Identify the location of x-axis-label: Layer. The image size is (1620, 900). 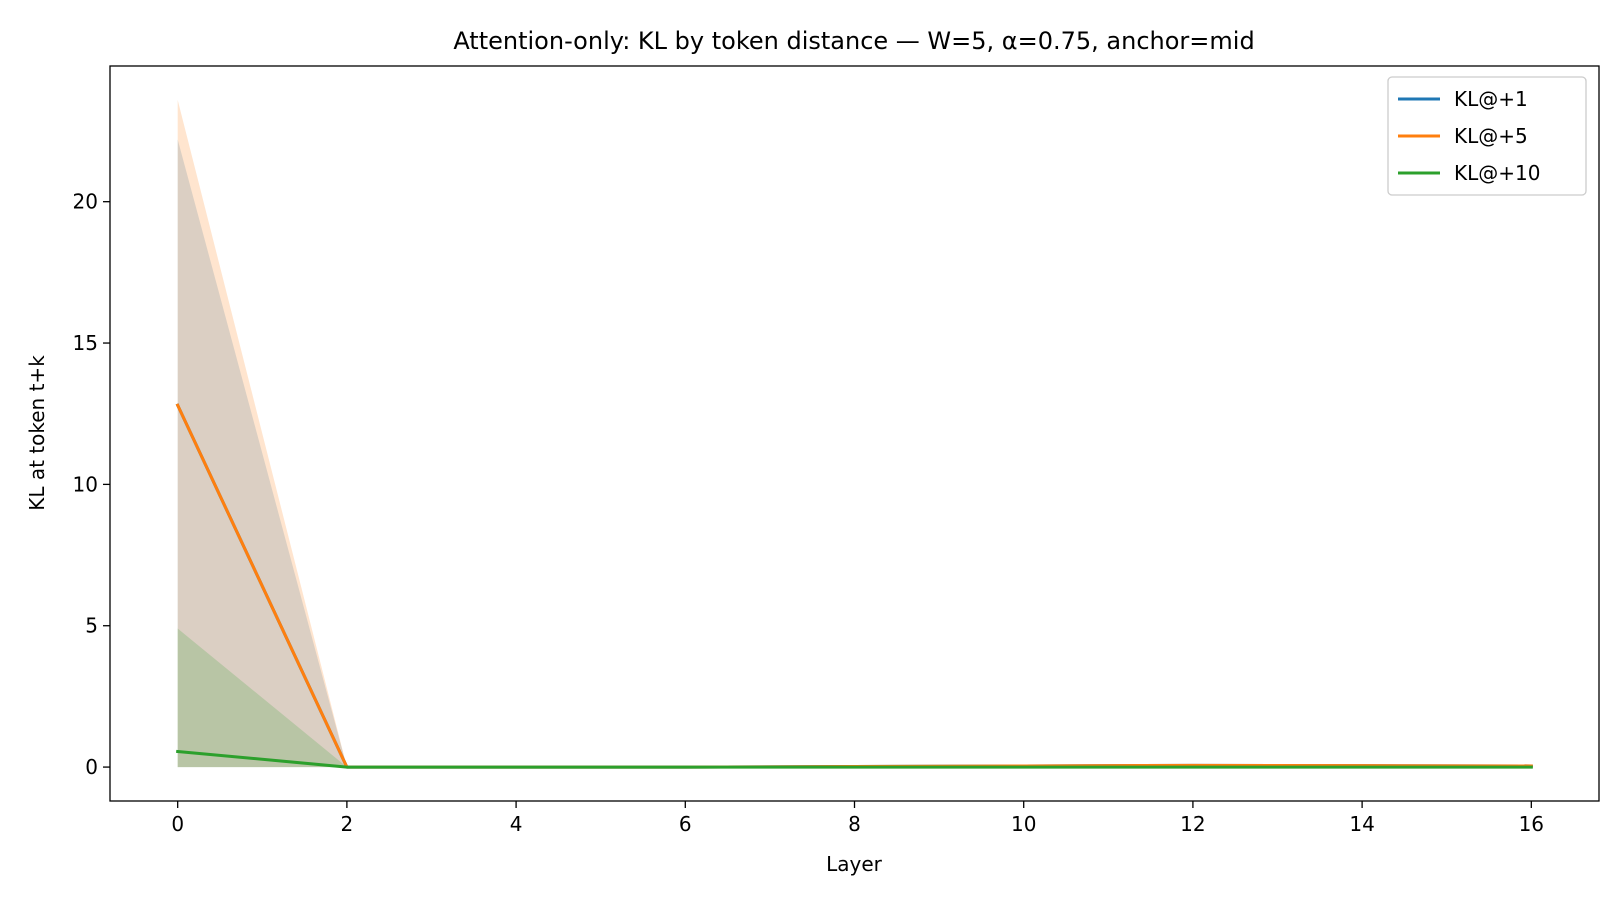
(854, 864).